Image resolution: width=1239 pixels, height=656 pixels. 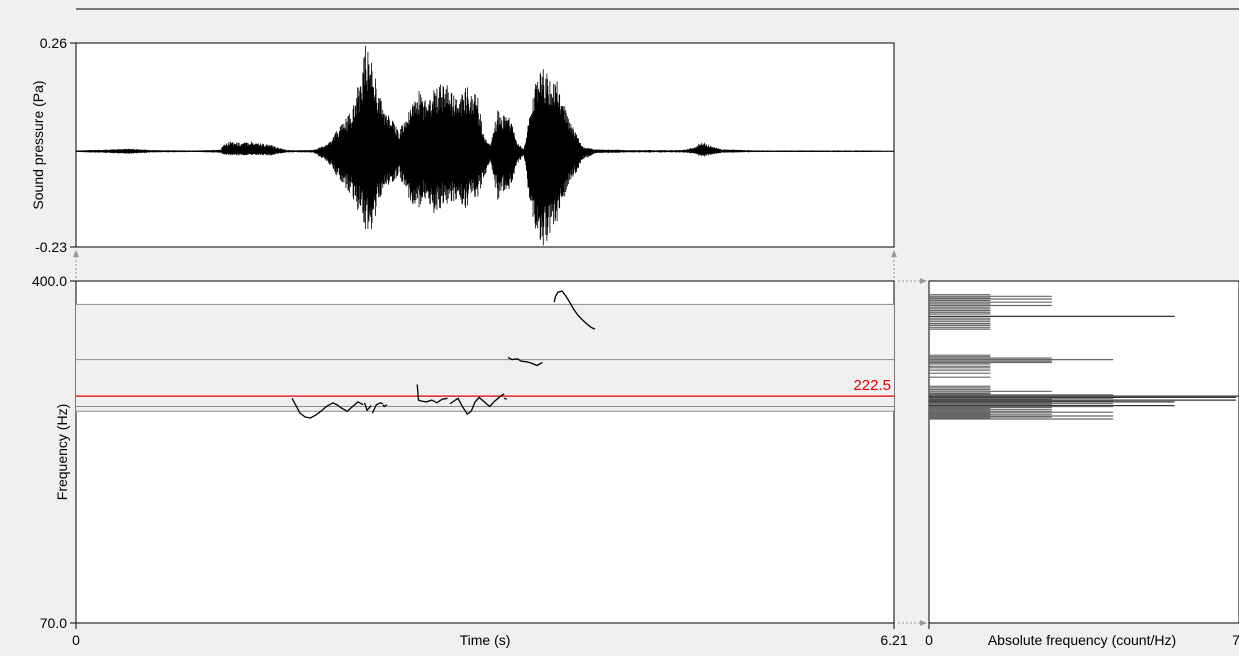 I want to click on pitch-contours, so click(x=443, y=354).